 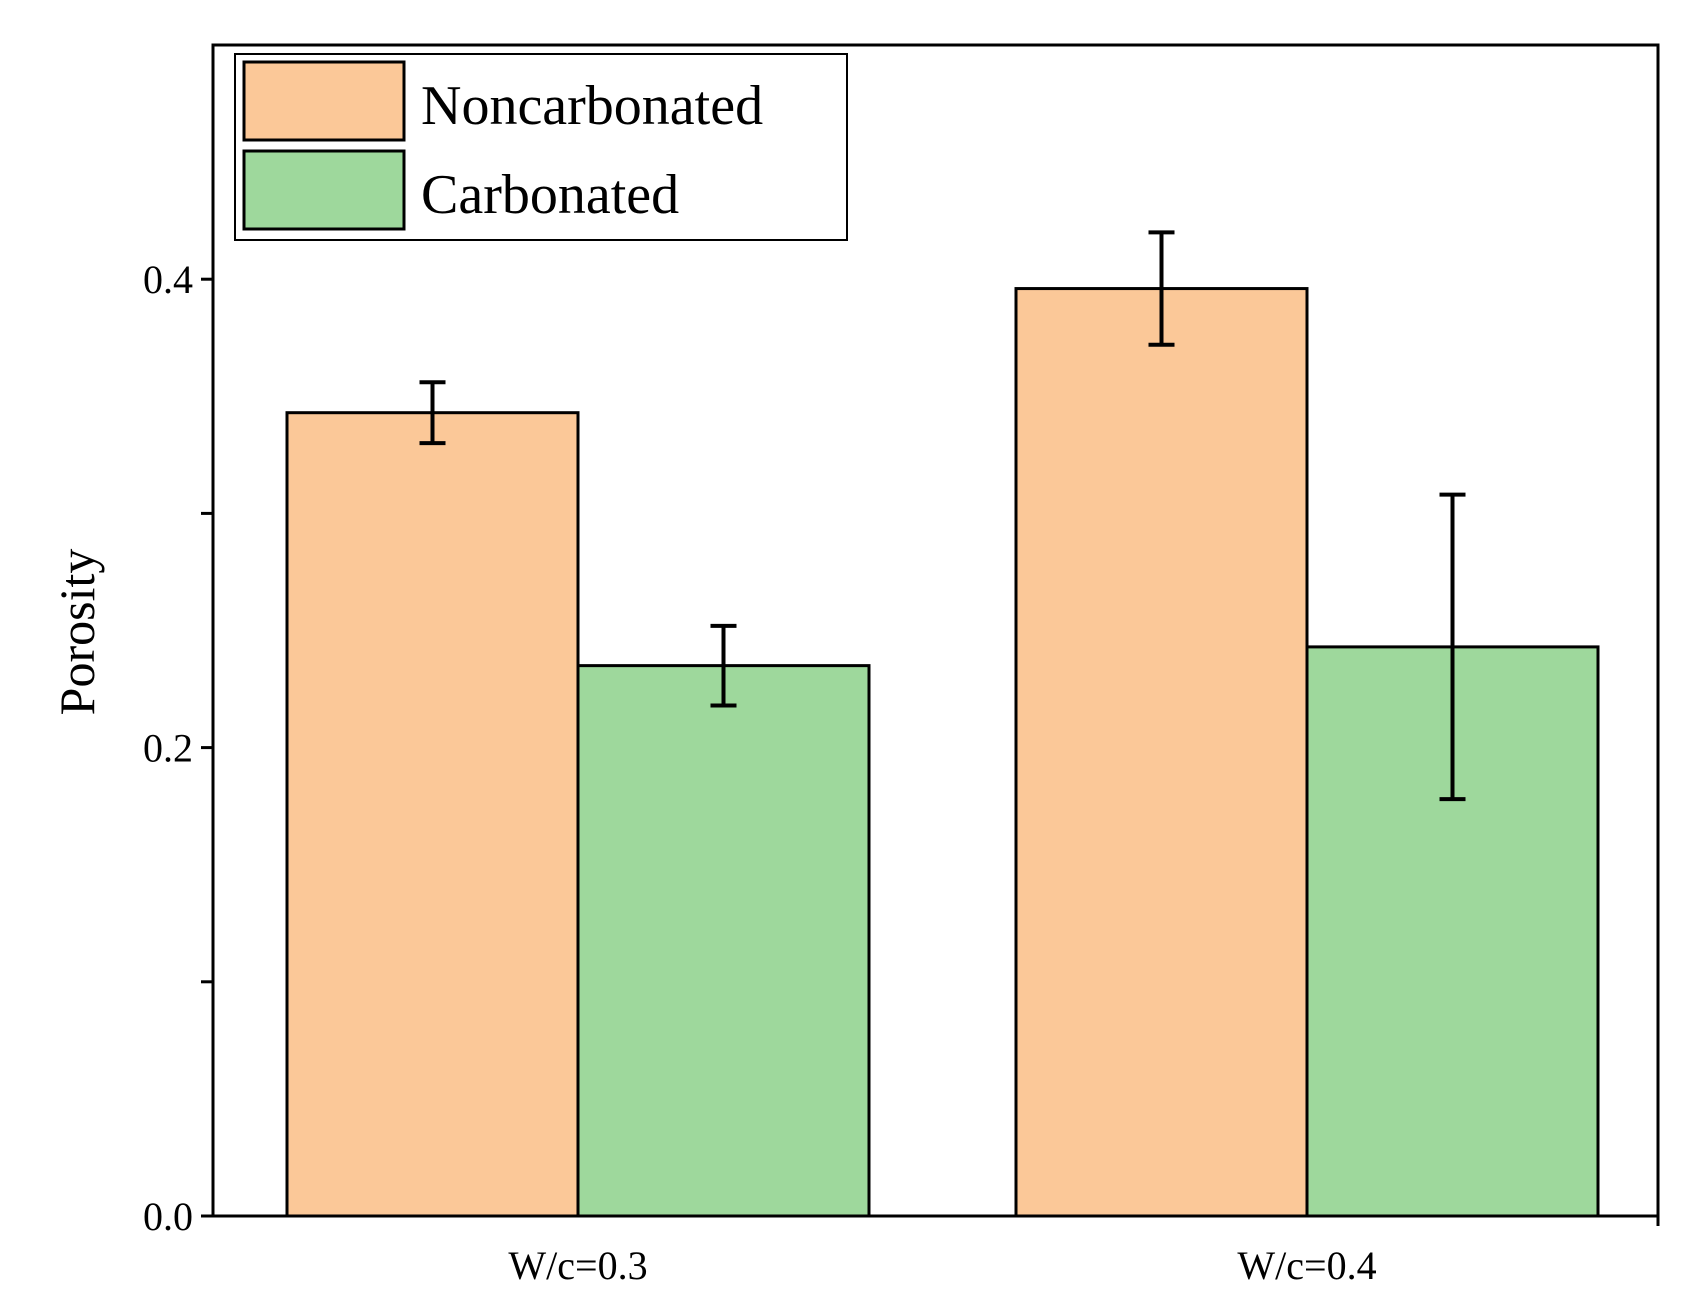 What do you see at coordinates (324, 101) in the screenshot?
I see `legend-swatch-noncarbonated` at bounding box center [324, 101].